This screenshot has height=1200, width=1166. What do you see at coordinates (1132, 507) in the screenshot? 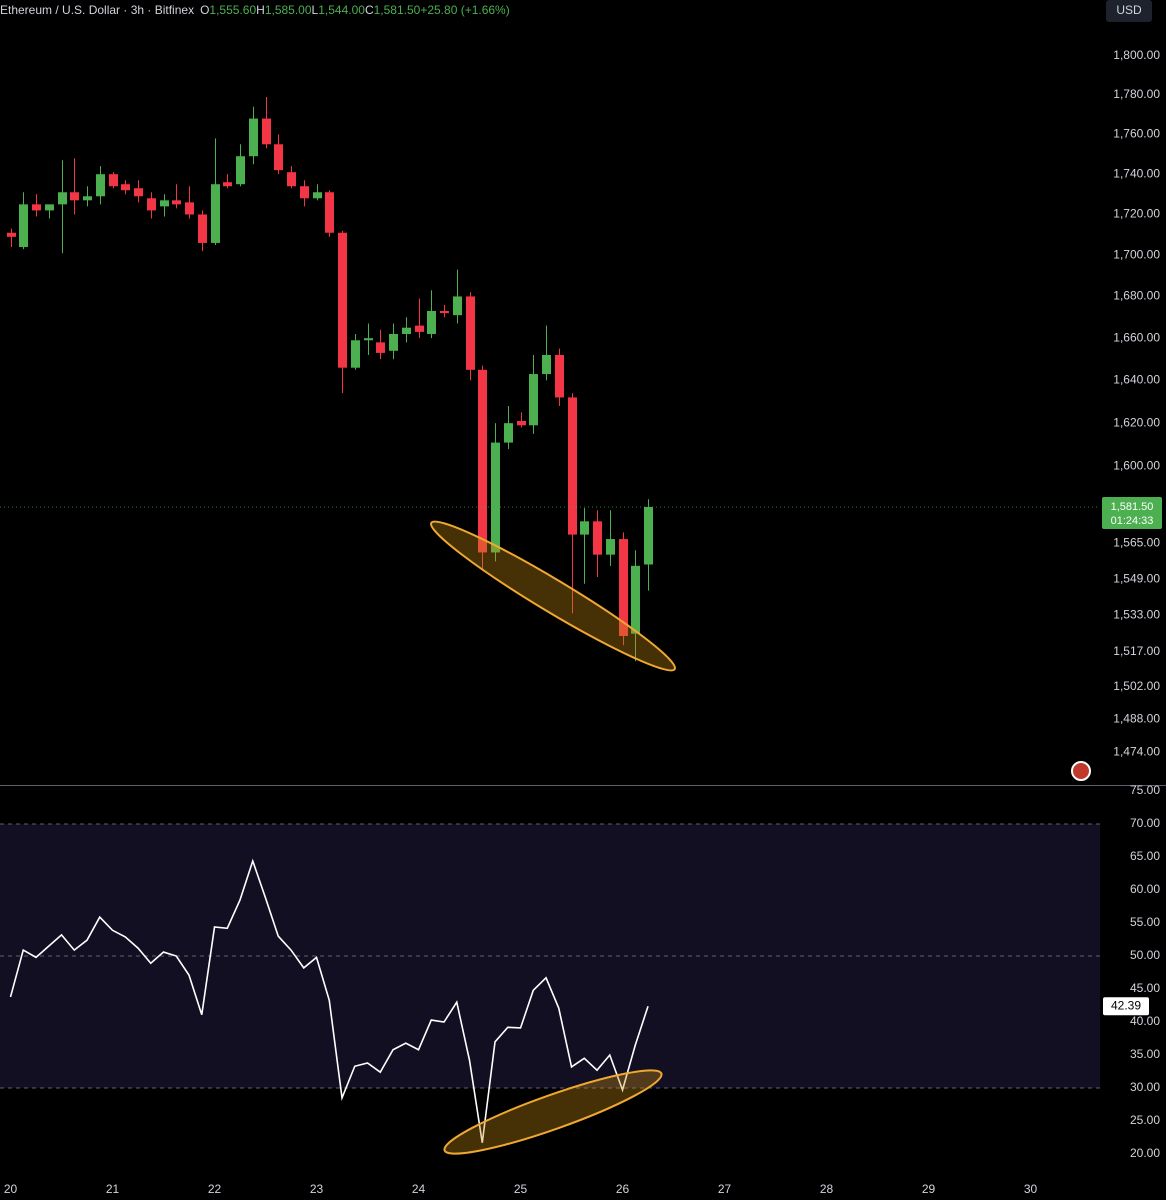
I see `last-price-label: 1,581.50` at bounding box center [1132, 507].